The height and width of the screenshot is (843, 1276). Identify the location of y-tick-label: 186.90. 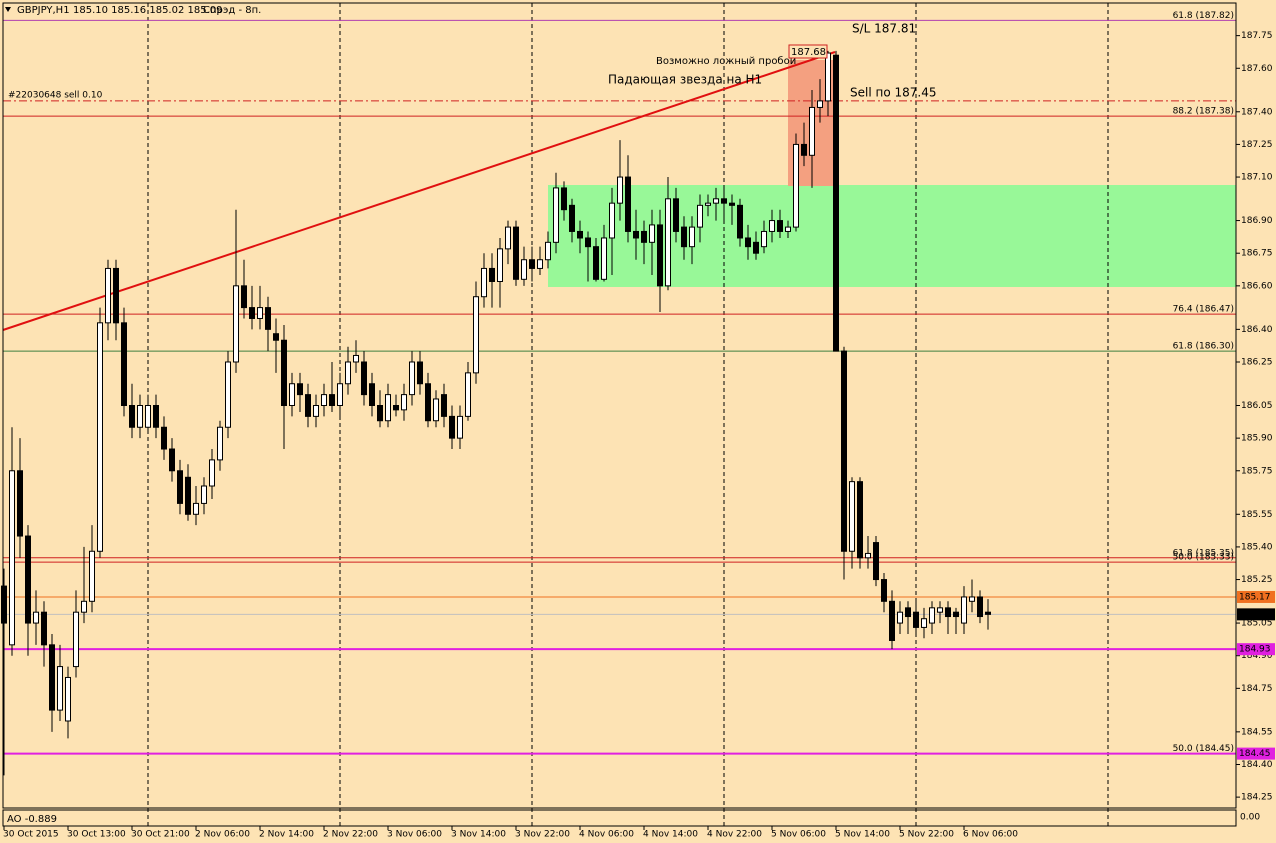
(1257, 221).